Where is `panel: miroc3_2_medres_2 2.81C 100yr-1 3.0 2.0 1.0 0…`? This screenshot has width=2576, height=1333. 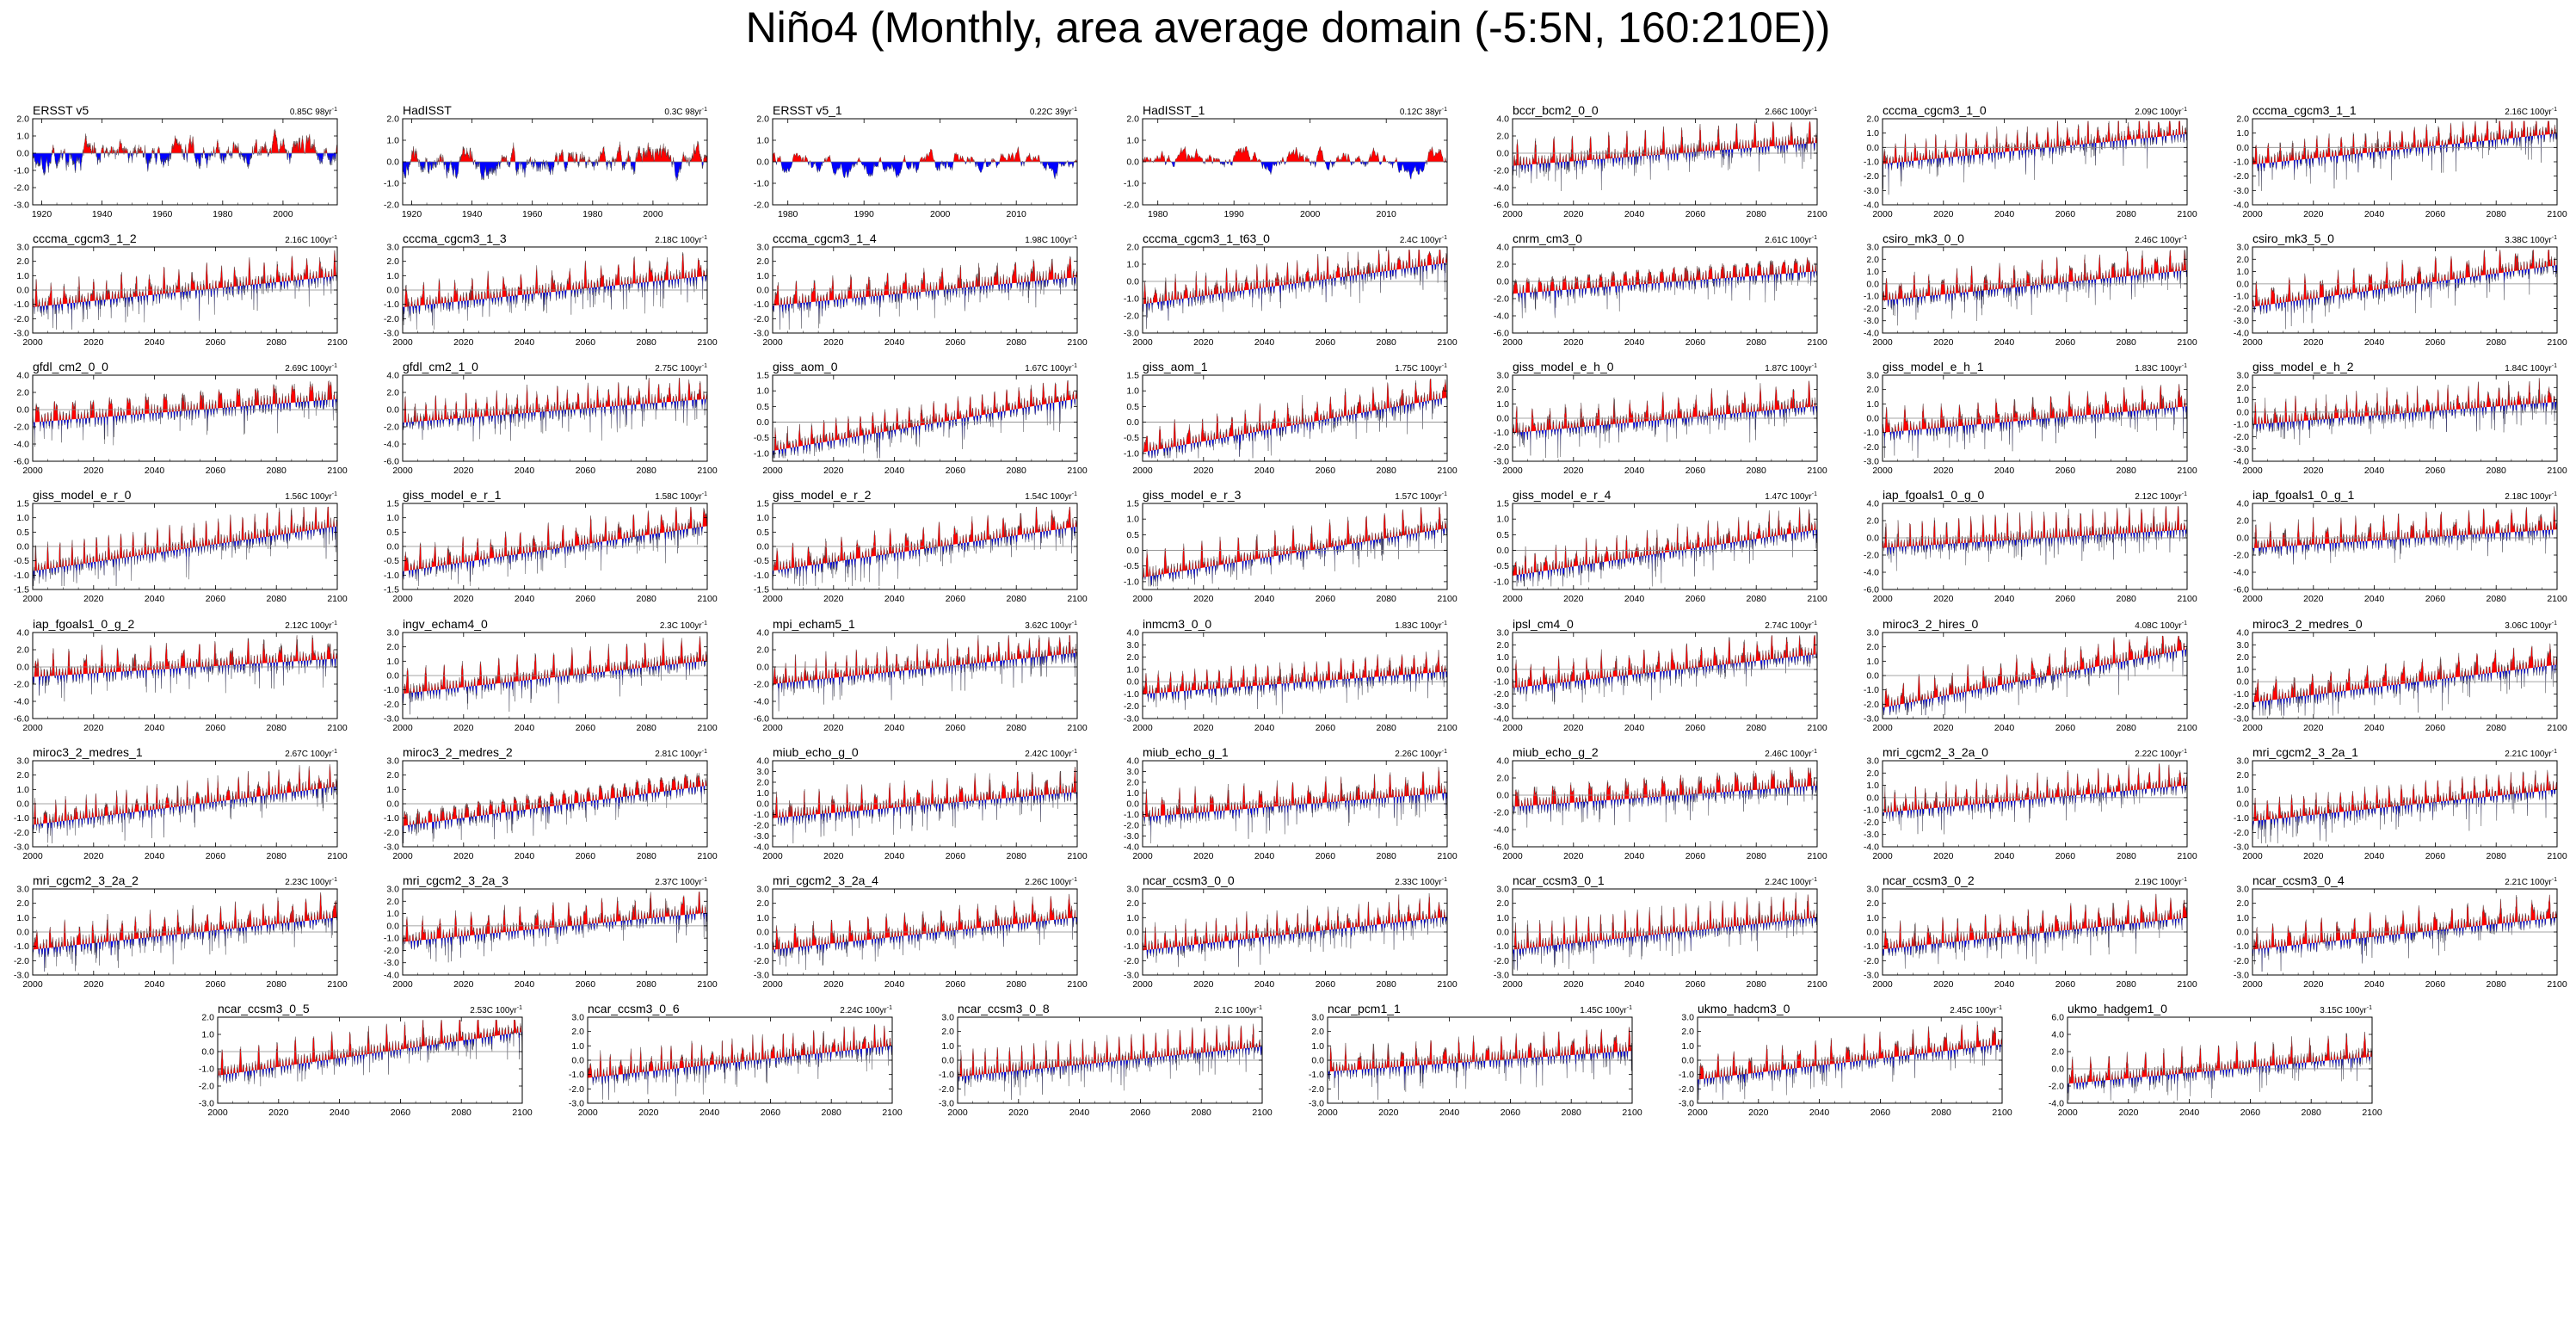 panel: miroc3_2_medres_2 2.81C 100yr-1 3.0 2.0 1.0 0… is located at coordinates (551, 803).